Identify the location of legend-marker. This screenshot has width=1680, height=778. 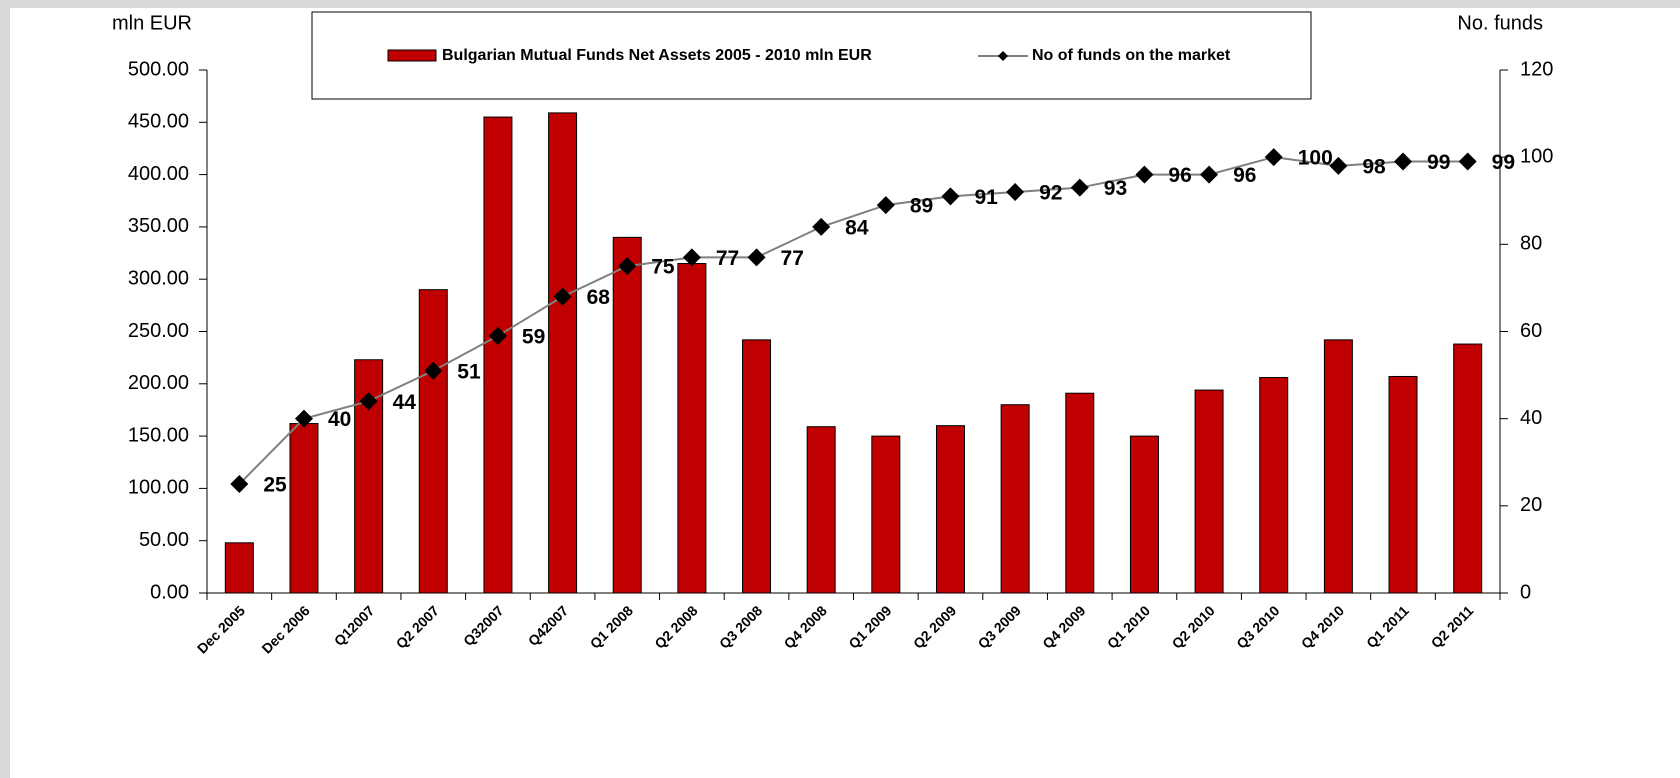
(1003, 56).